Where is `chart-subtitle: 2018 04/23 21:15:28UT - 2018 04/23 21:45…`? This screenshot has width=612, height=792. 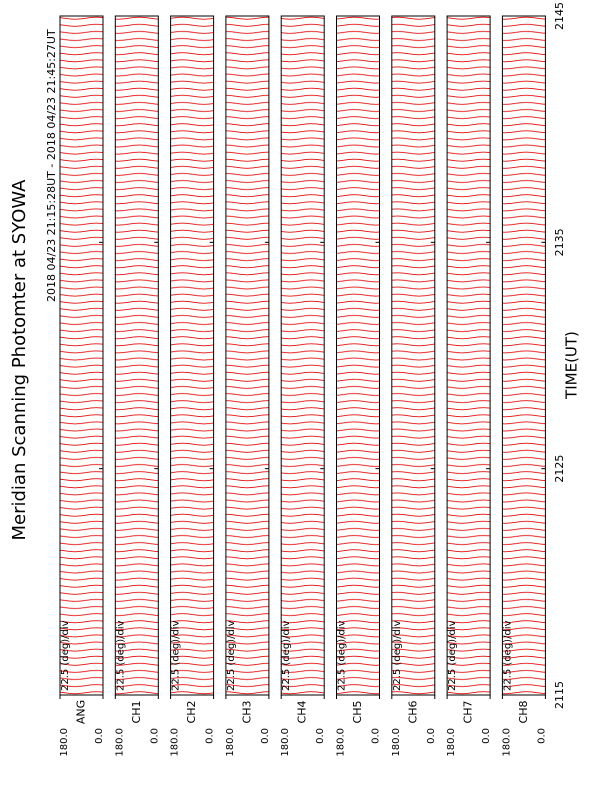
chart-subtitle: 2018 04/23 21:15:28UT - 2018 04/23 21:45… is located at coordinates (51, 165).